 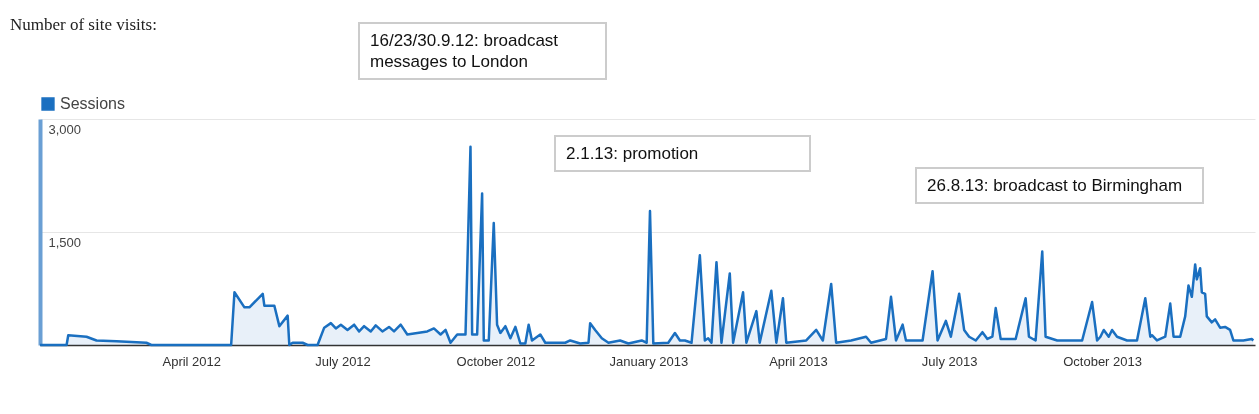 What do you see at coordinates (682, 153) in the screenshot?
I see `callout-box: 2.1.13: promotion` at bounding box center [682, 153].